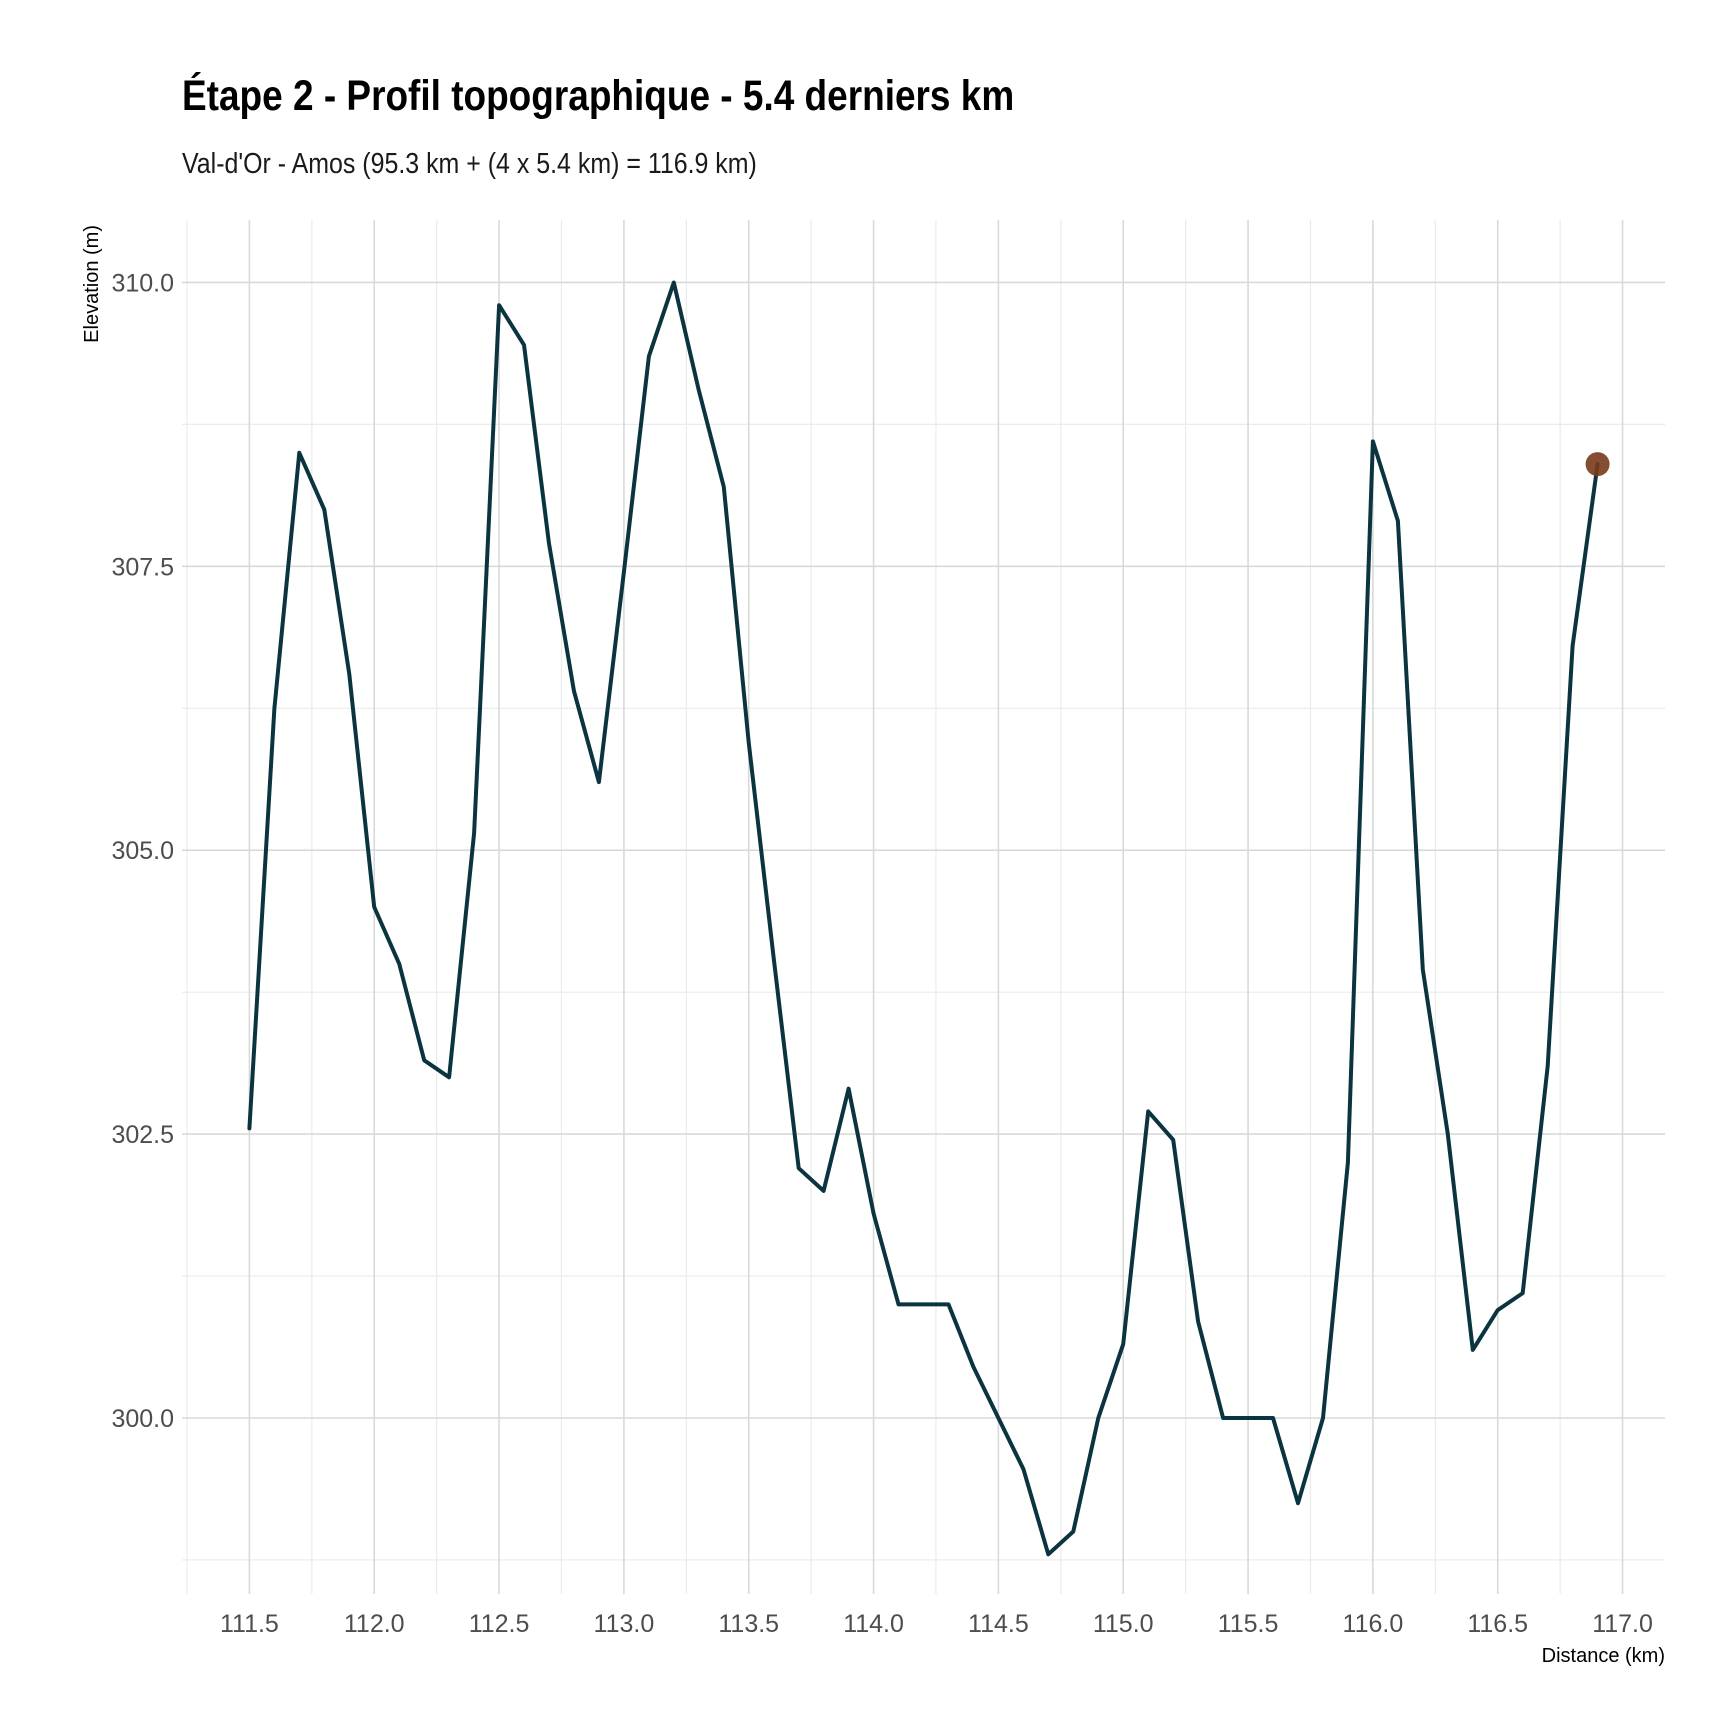 Image resolution: width=1728 pixels, height=1728 pixels. Describe the element at coordinates (142, 1419) in the screenshot. I see `y-tick-label: 300.0` at that location.